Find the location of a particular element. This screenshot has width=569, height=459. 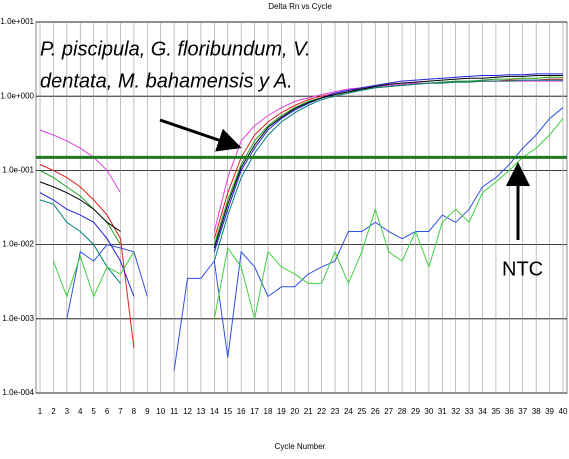

x-tick-label: 17 is located at coordinates (254, 411).